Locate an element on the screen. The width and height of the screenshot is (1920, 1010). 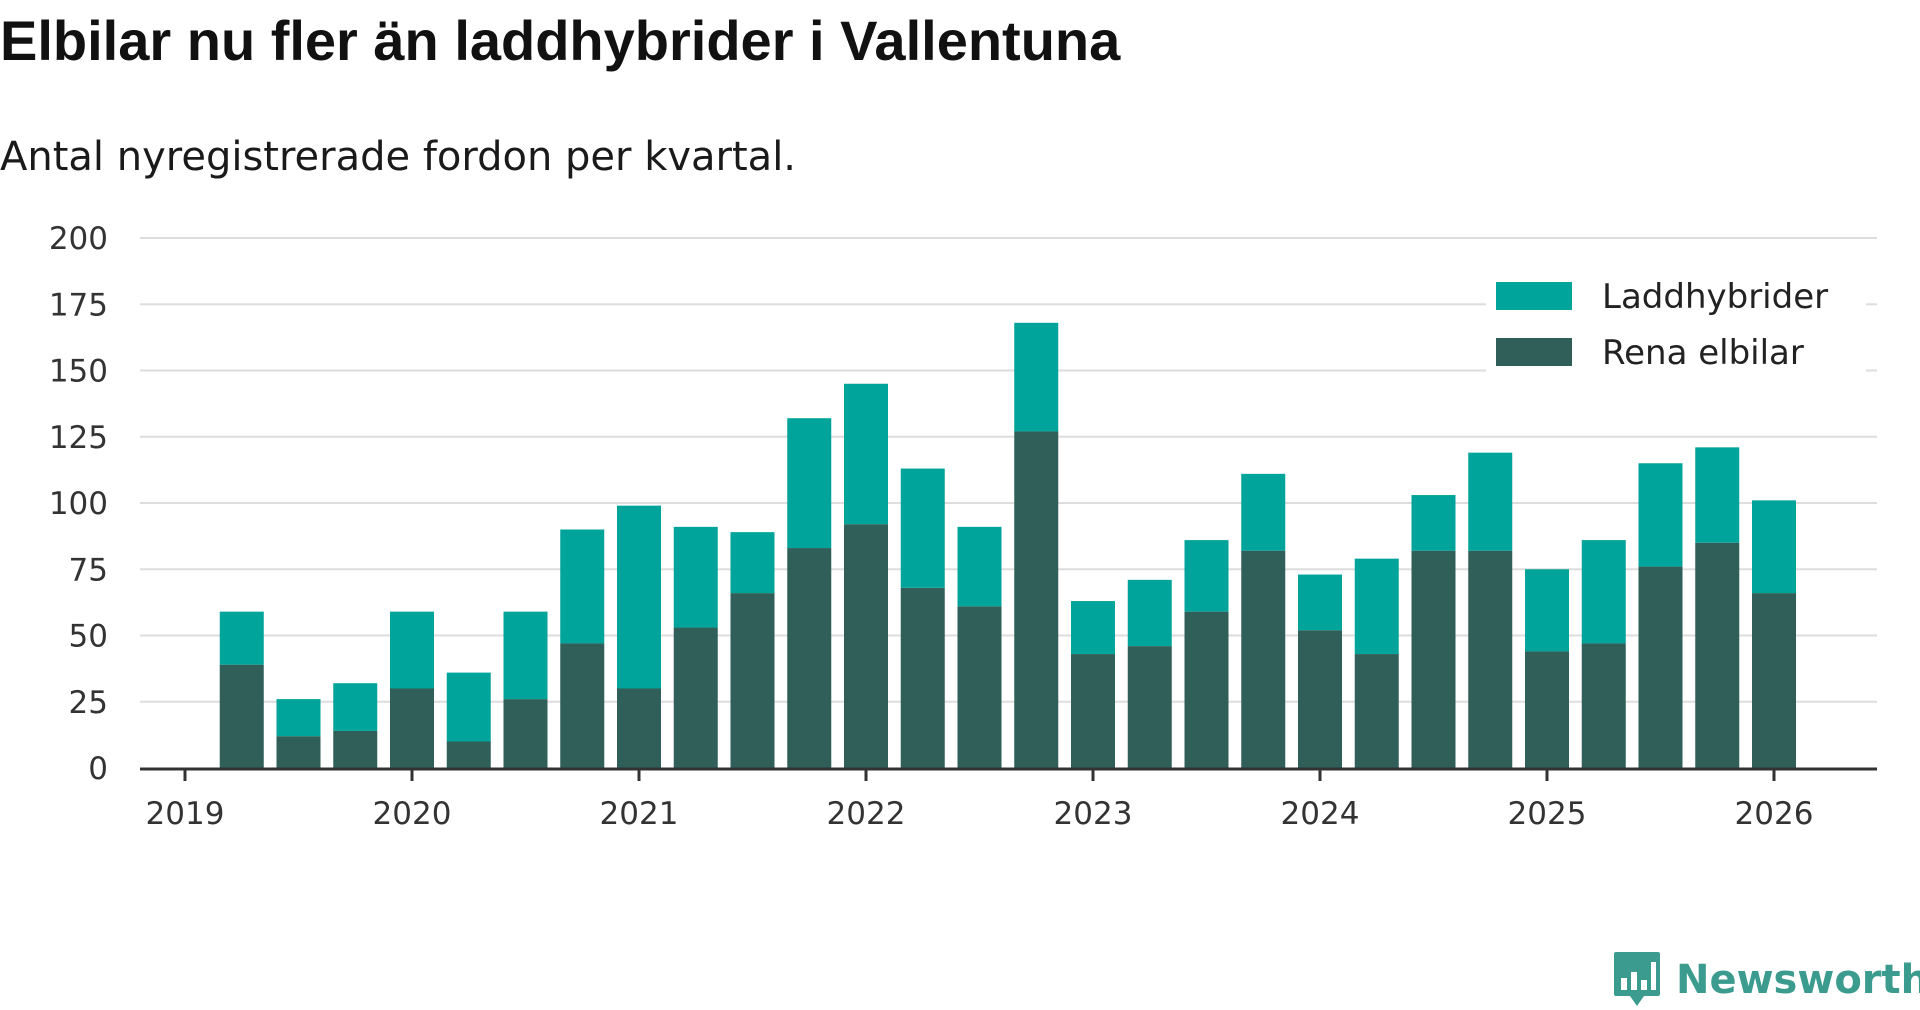
y-tick-label: 175 is located at coordinates (78, 305).